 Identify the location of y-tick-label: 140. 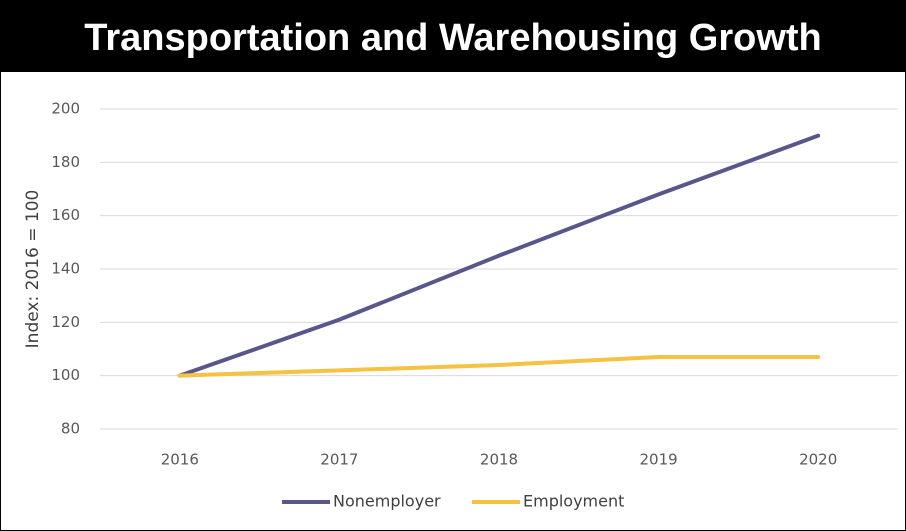
(65, 269).